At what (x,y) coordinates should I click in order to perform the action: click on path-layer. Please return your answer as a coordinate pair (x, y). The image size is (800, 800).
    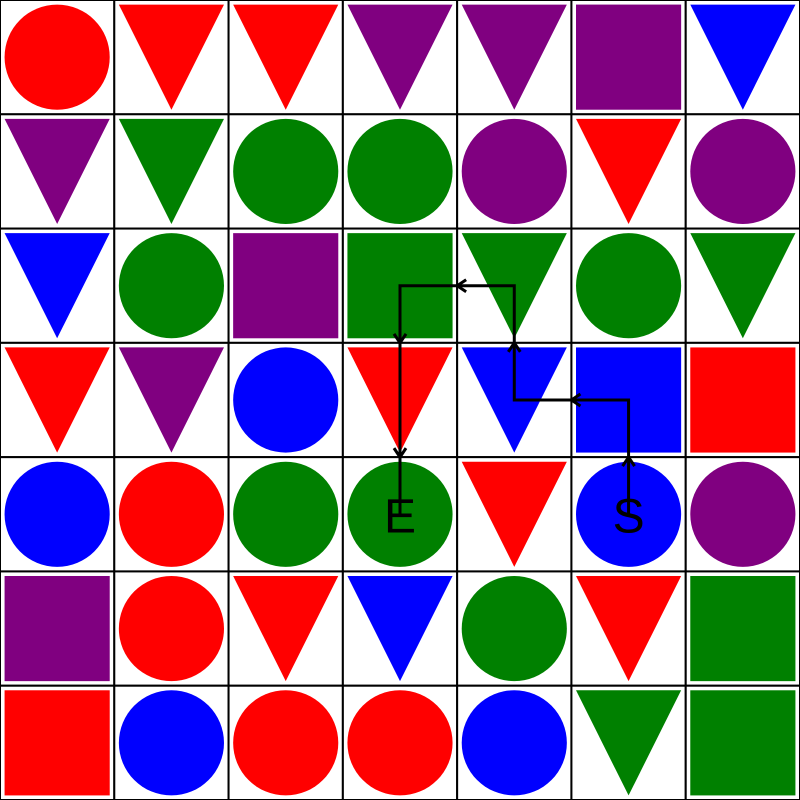
    Looking at the image, I should click on (514, 396).